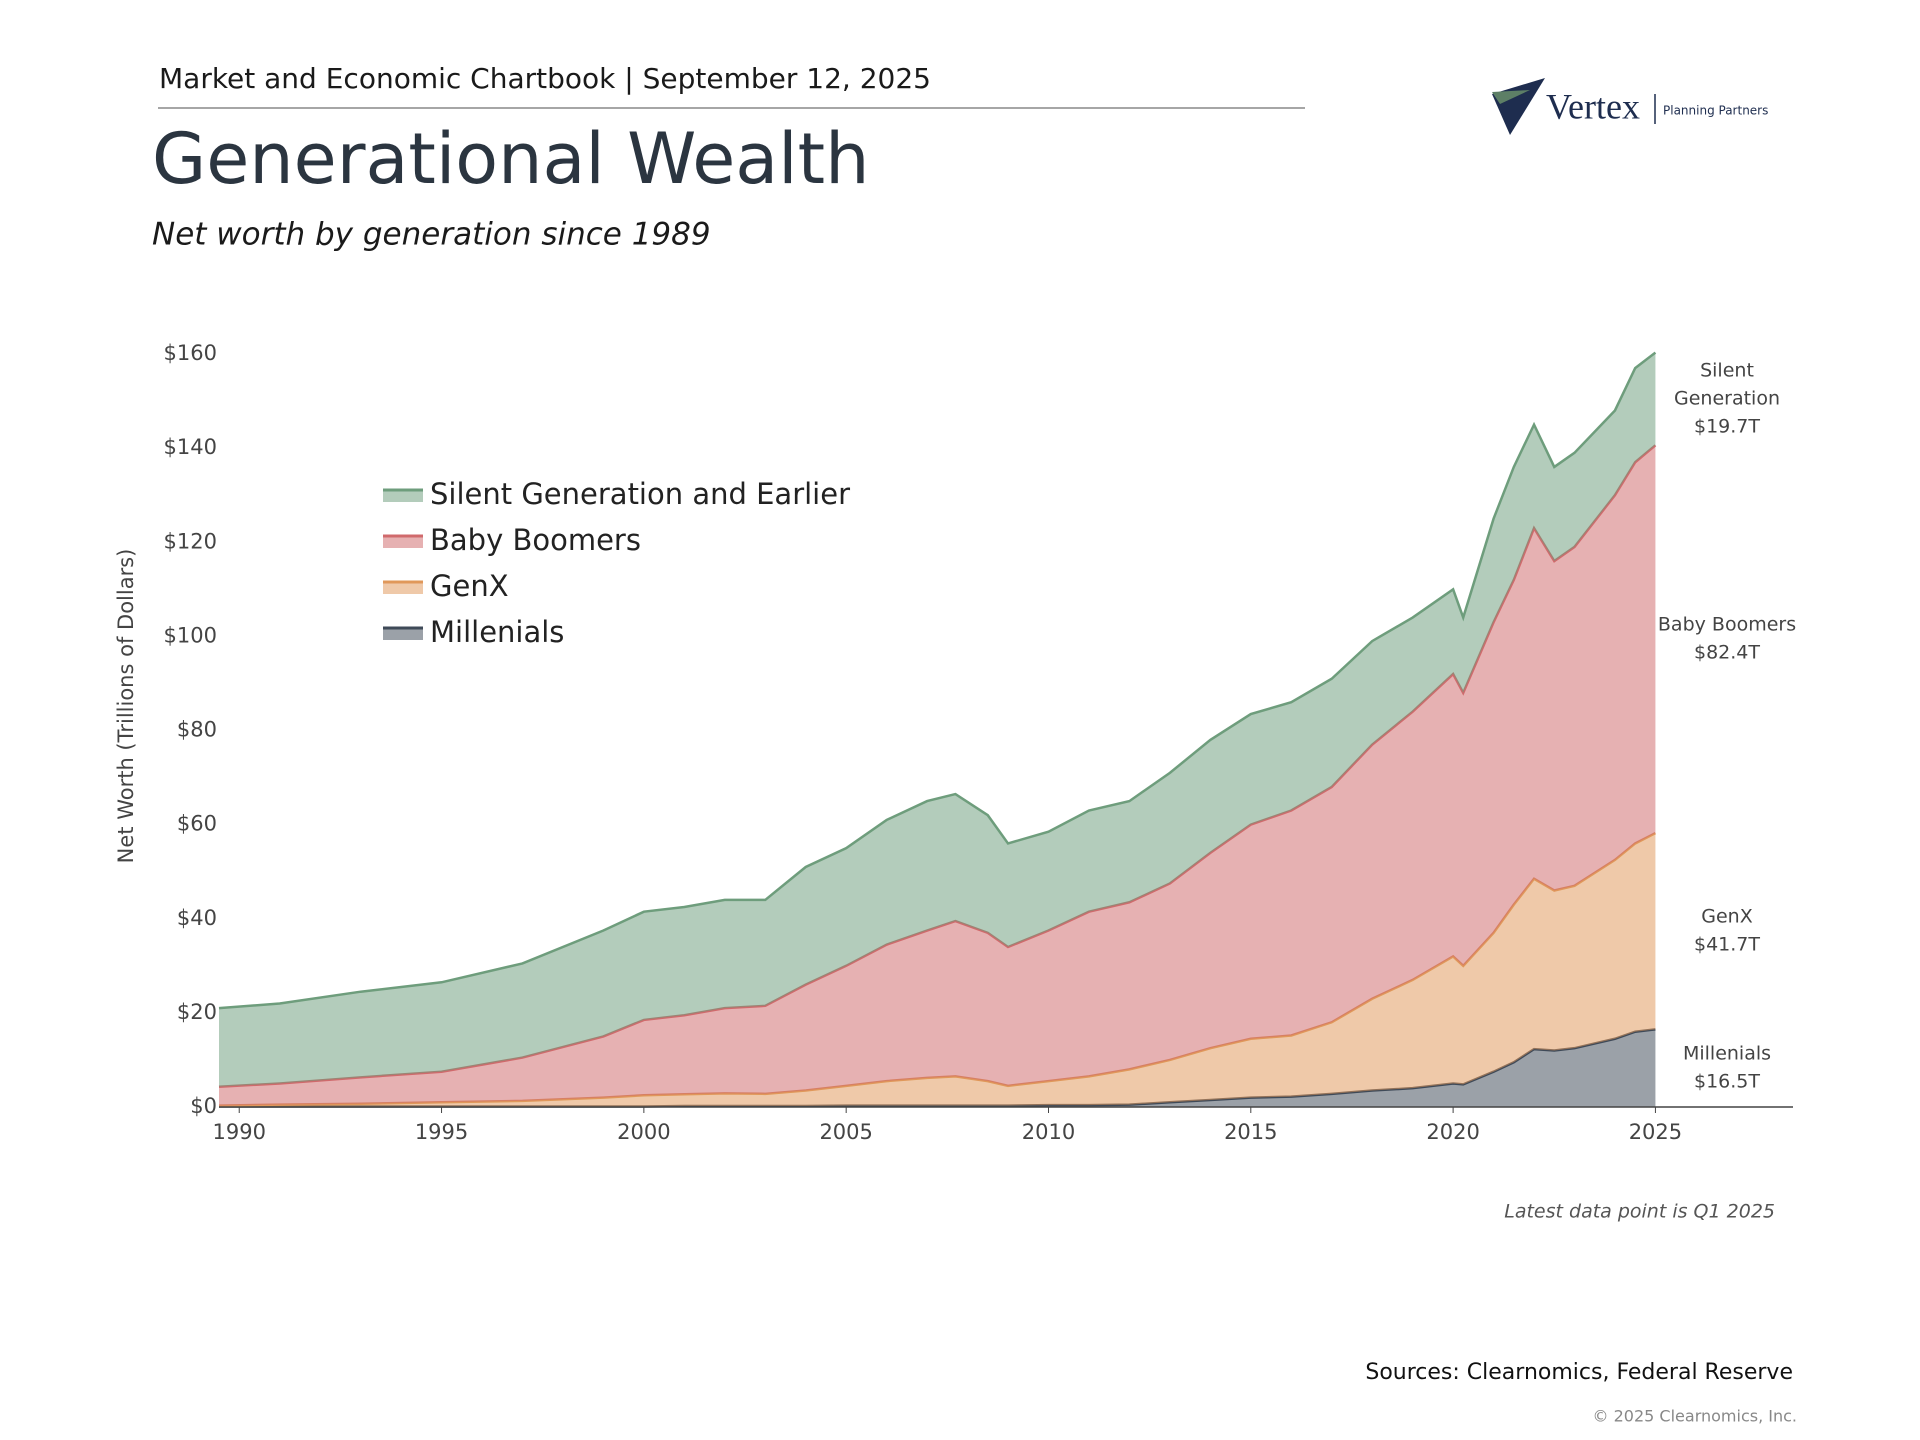 The image size is (1920, 1440). Describe the element at coordinates (197, 918) in the screenshot. I see `y-tick-label: $40` at that location.